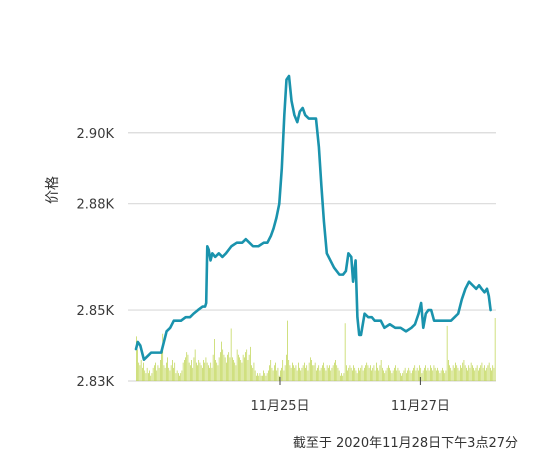  Describe the element at coordinates (96, 311) in the screenshot. I see `y-tick-label: 2.85K` at that location.